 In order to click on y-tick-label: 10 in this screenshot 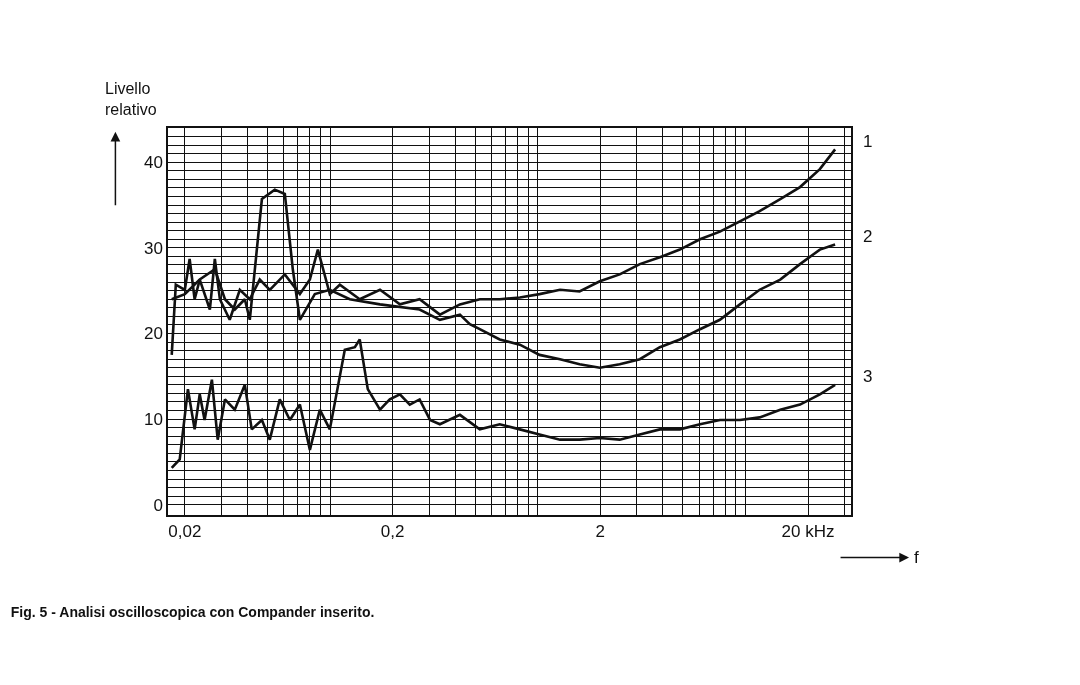, I will do `click(153, 420)`.